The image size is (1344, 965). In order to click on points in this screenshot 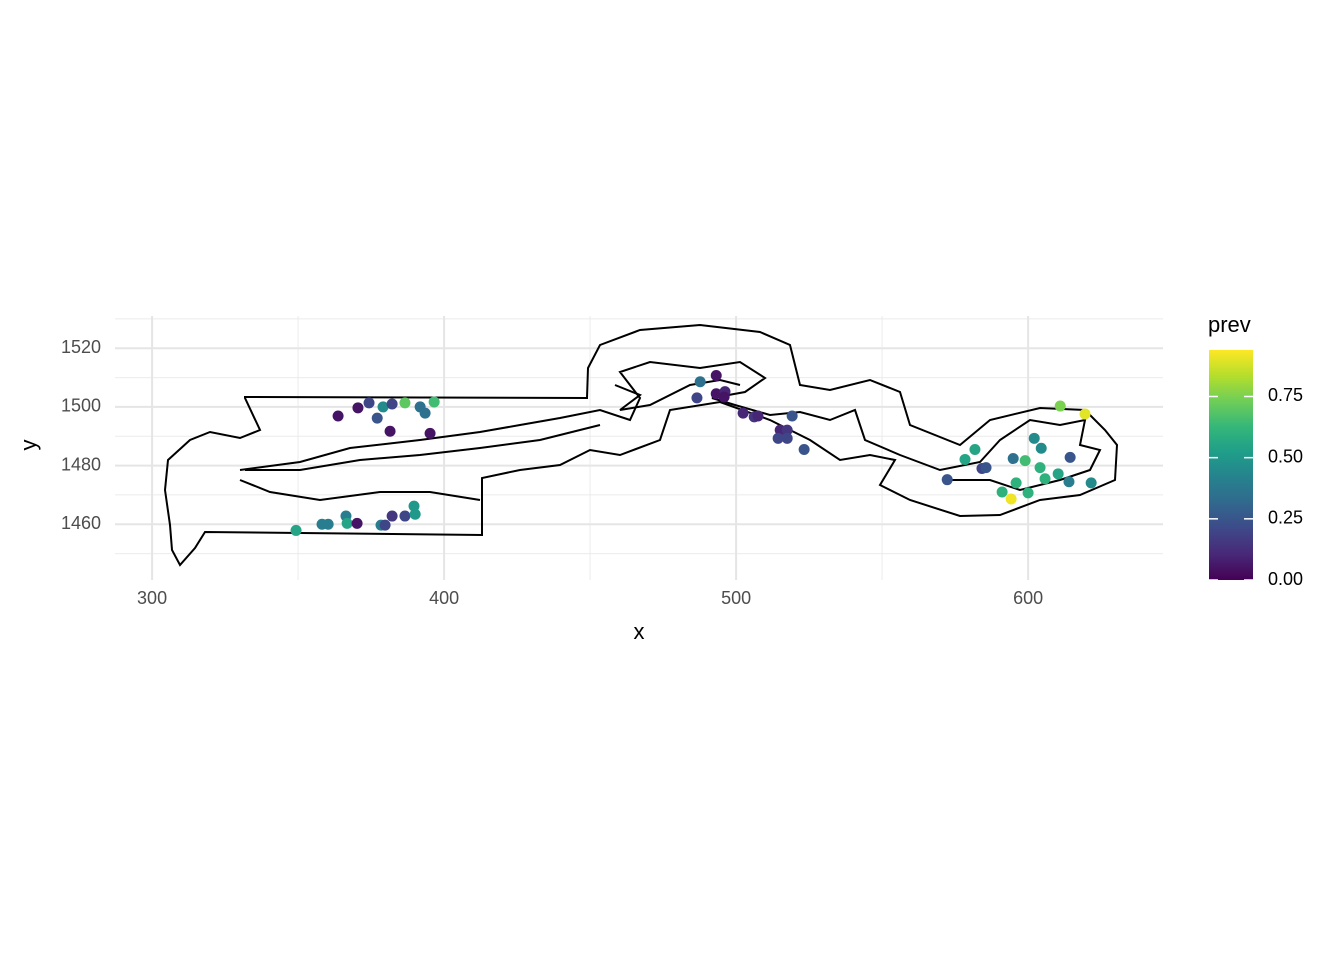, I will do `click(693, 453)`.